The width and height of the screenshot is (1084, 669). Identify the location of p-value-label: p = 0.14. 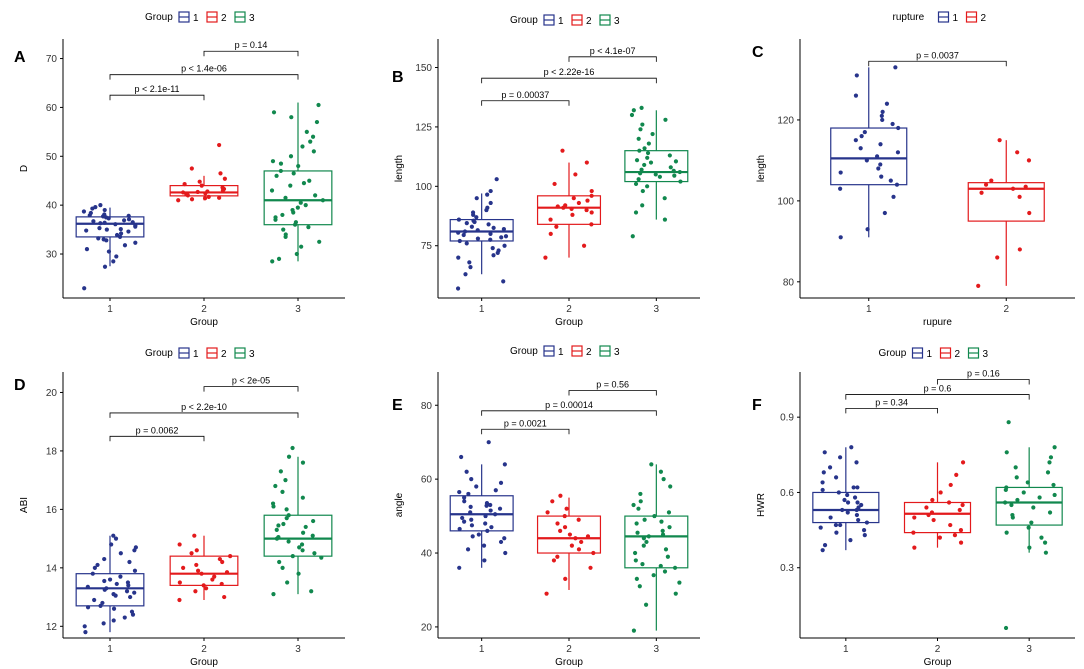
(251, 45).